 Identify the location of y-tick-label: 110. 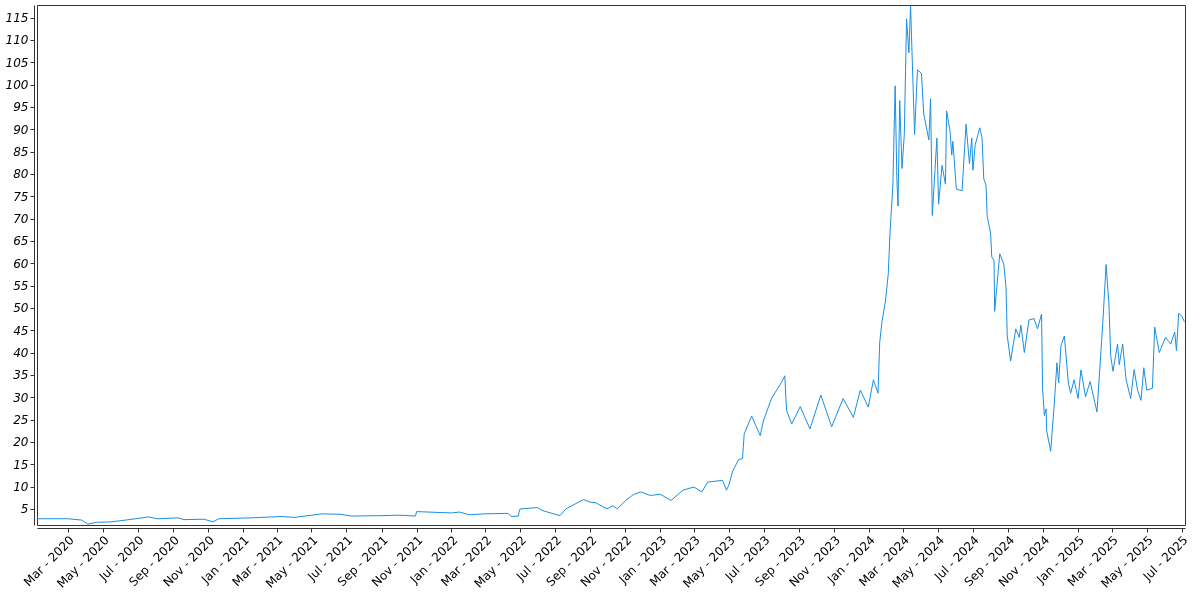
(17, 40).